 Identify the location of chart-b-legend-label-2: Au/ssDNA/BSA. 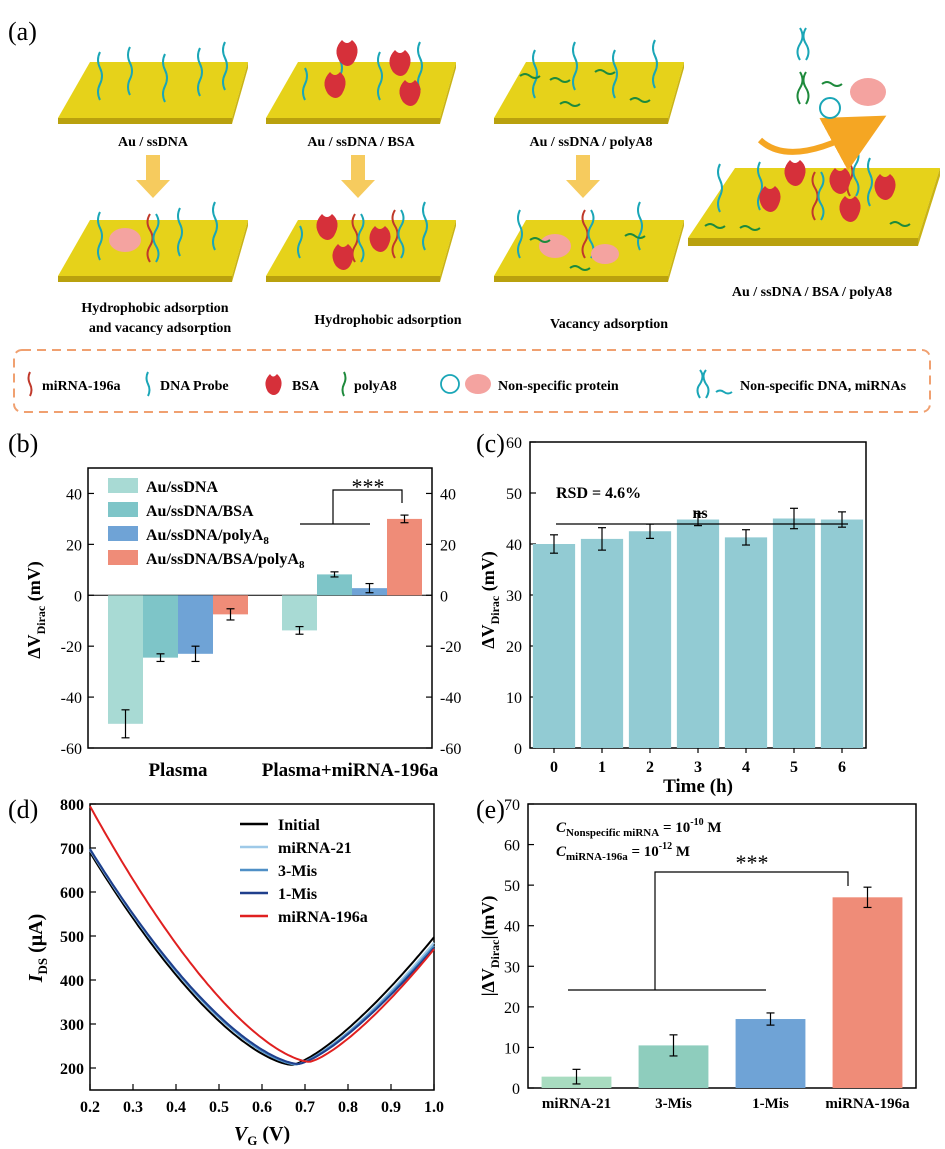
(200, 511).